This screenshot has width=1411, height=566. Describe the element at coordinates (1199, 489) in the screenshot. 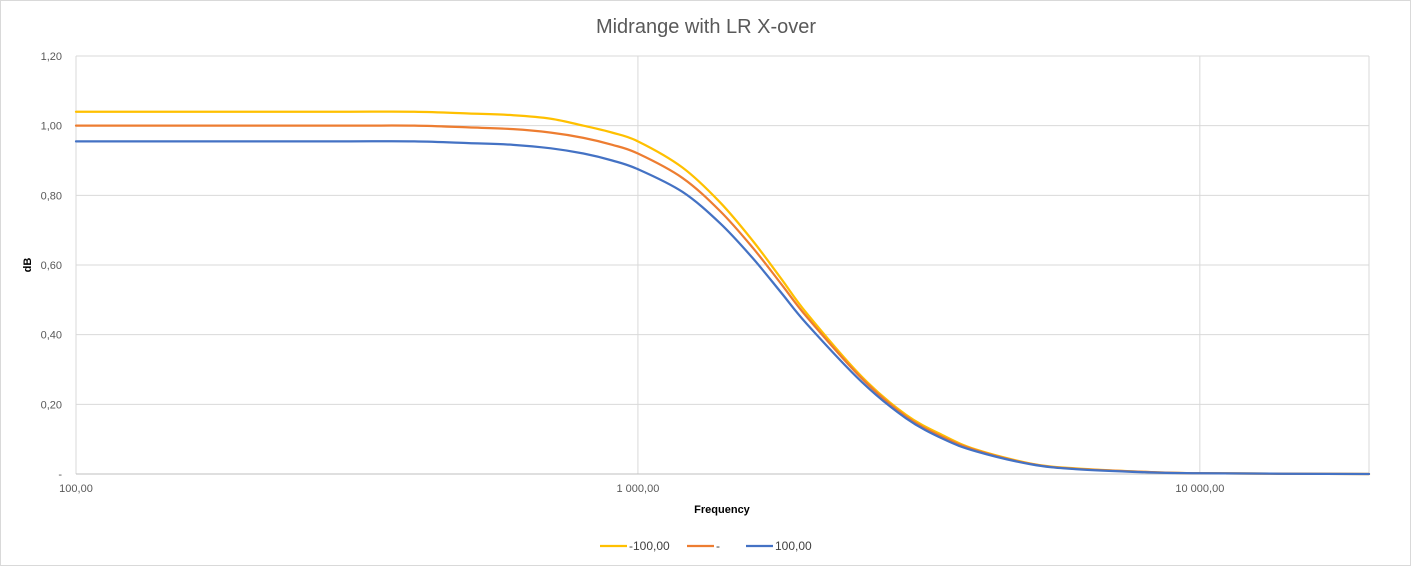

I see `x-tick-label: 10 000,00` at that location.